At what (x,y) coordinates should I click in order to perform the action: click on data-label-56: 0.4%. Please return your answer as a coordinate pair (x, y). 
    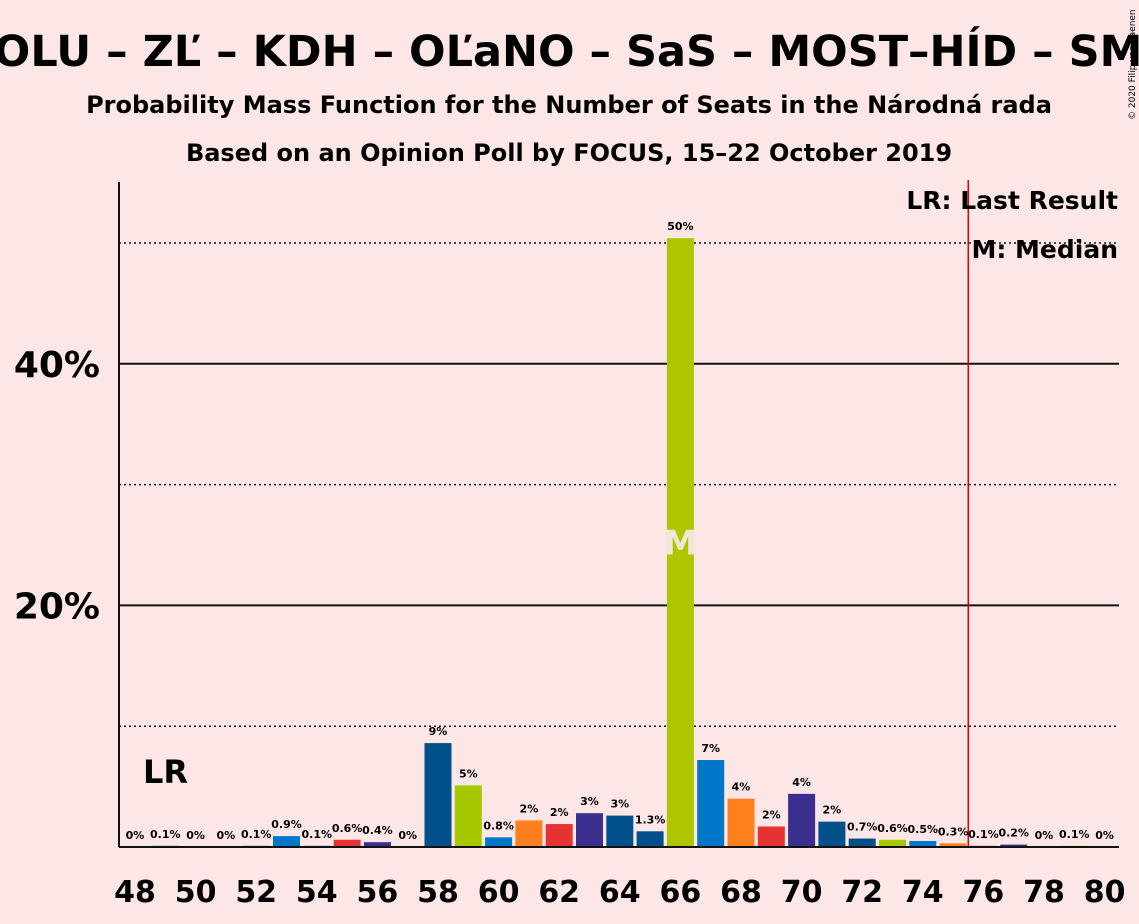
    Looking at the image, I should click on (377, 830).